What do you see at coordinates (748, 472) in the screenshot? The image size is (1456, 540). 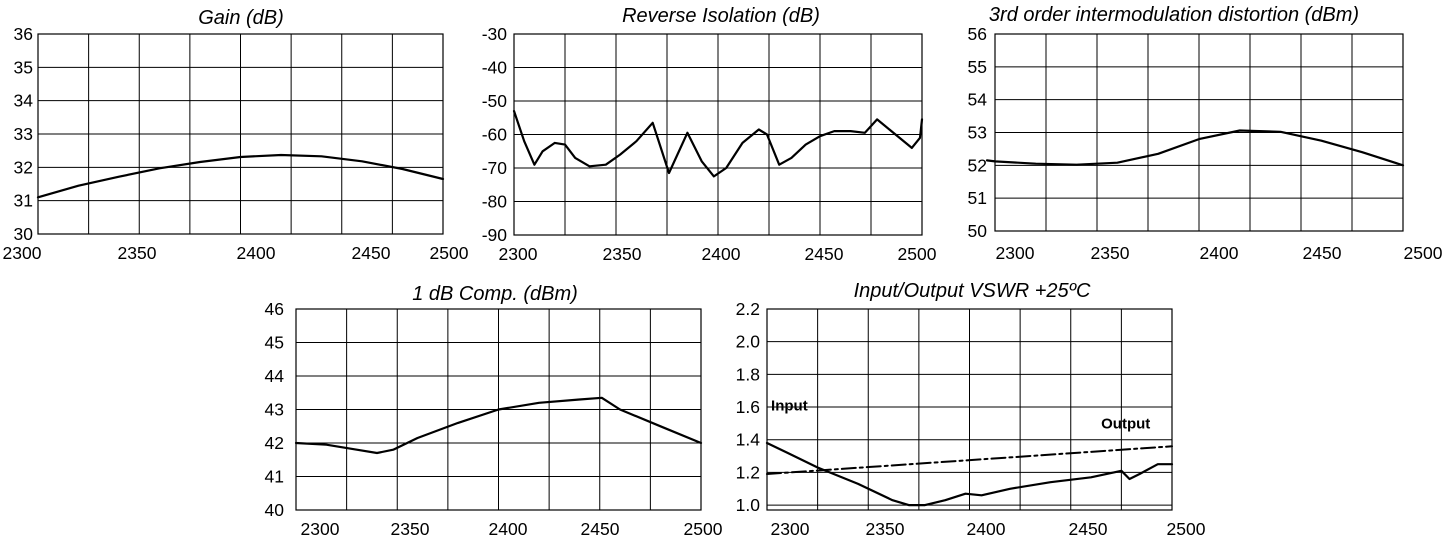 I see `y-tick-label: 1.2` at bounding box center [748, 472].